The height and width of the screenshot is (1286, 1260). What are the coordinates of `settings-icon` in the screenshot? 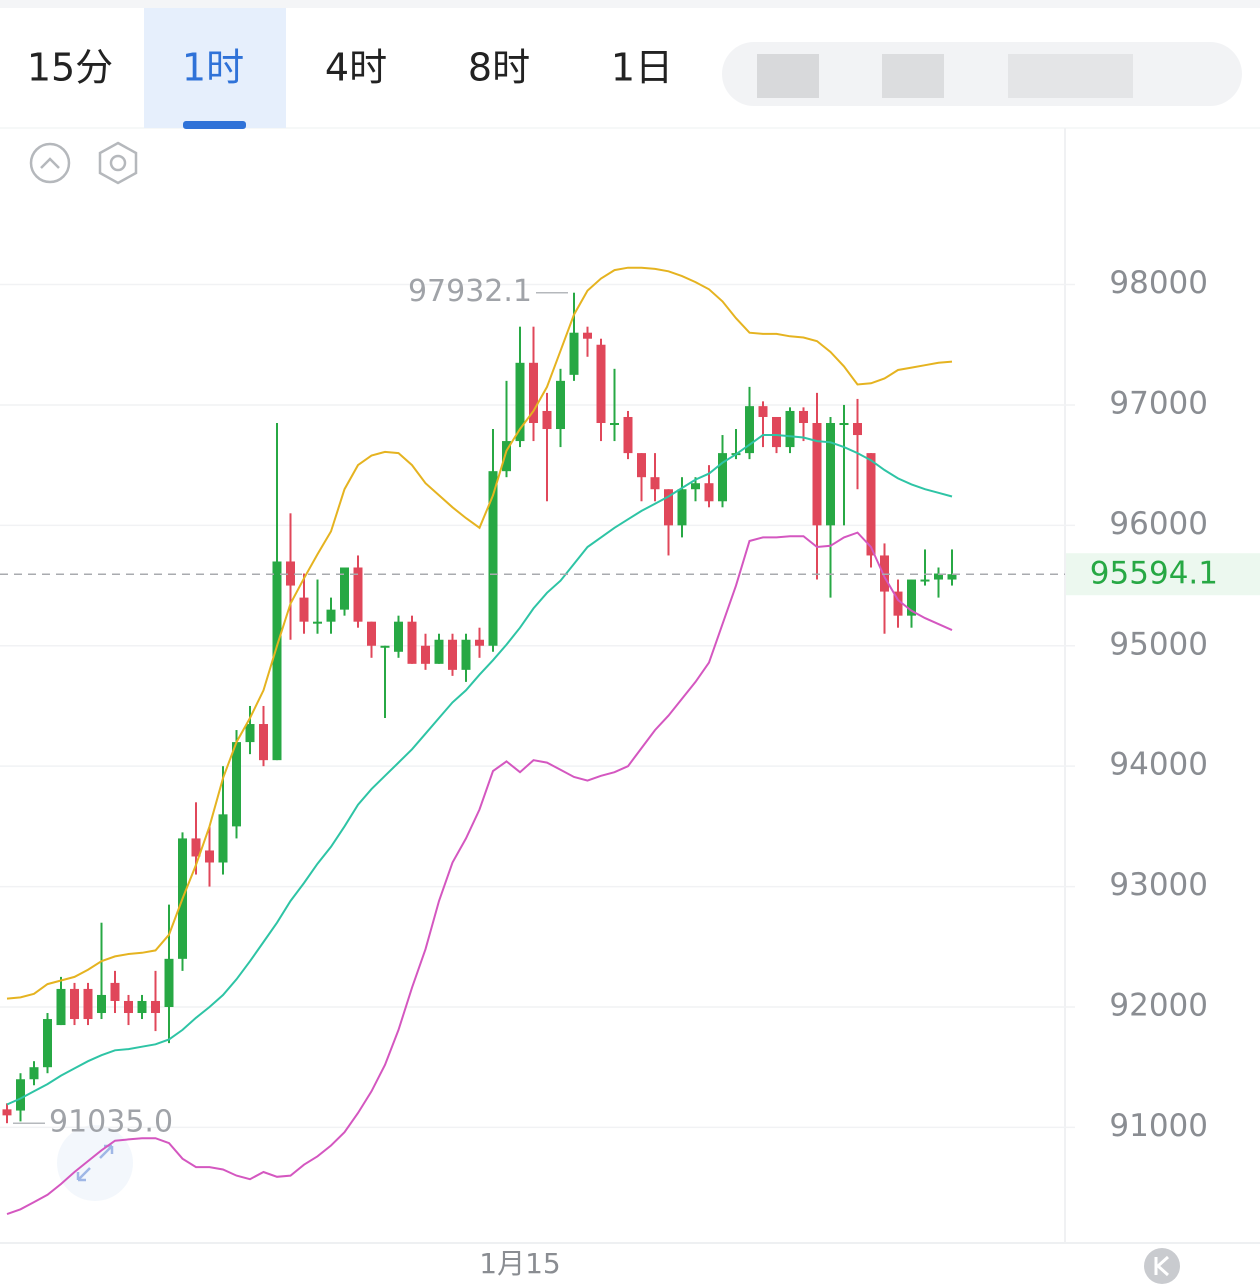 It's located at (118, 163).